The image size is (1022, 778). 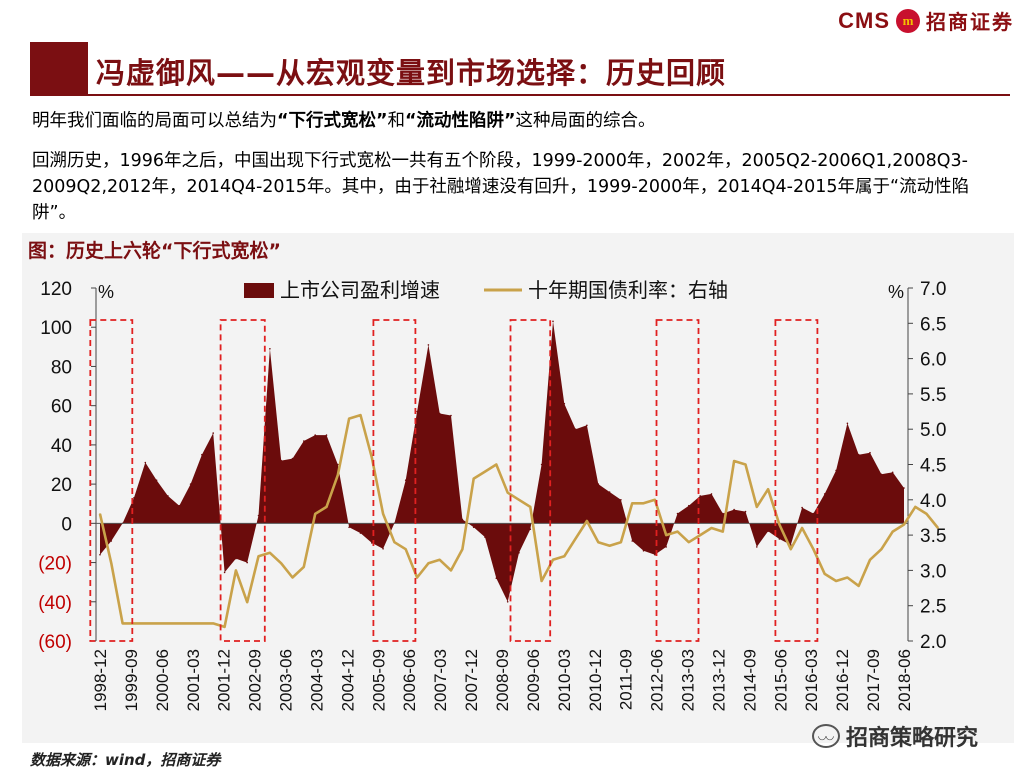 I want to click on x-tick-label: 2001-03, so click(x=193, y=680).